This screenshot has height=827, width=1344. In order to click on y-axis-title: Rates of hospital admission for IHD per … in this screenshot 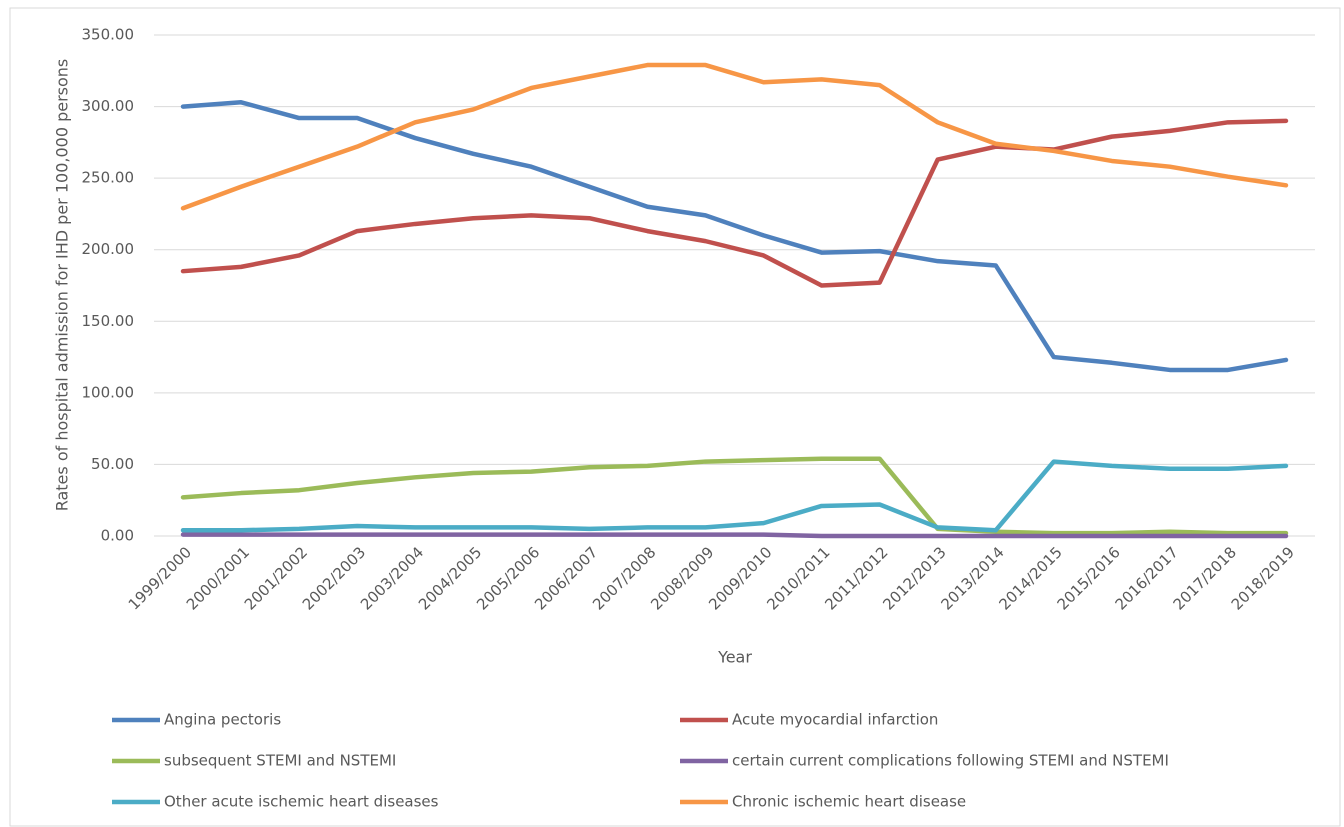, I will do `click(62, 285)`.